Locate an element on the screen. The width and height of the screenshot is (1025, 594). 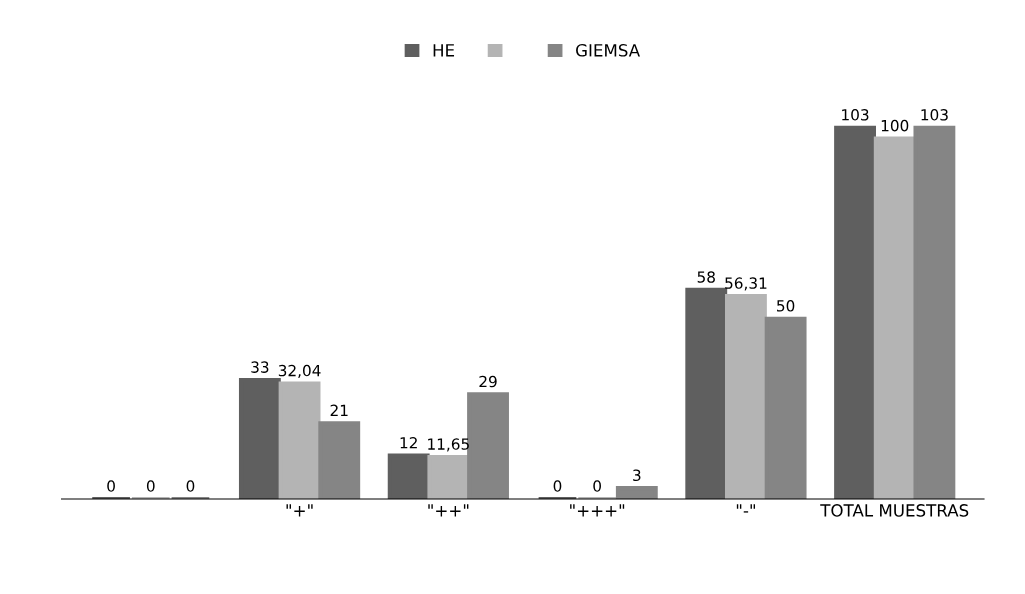
x-tick-label: "+" is located at coordinates (299, 510).